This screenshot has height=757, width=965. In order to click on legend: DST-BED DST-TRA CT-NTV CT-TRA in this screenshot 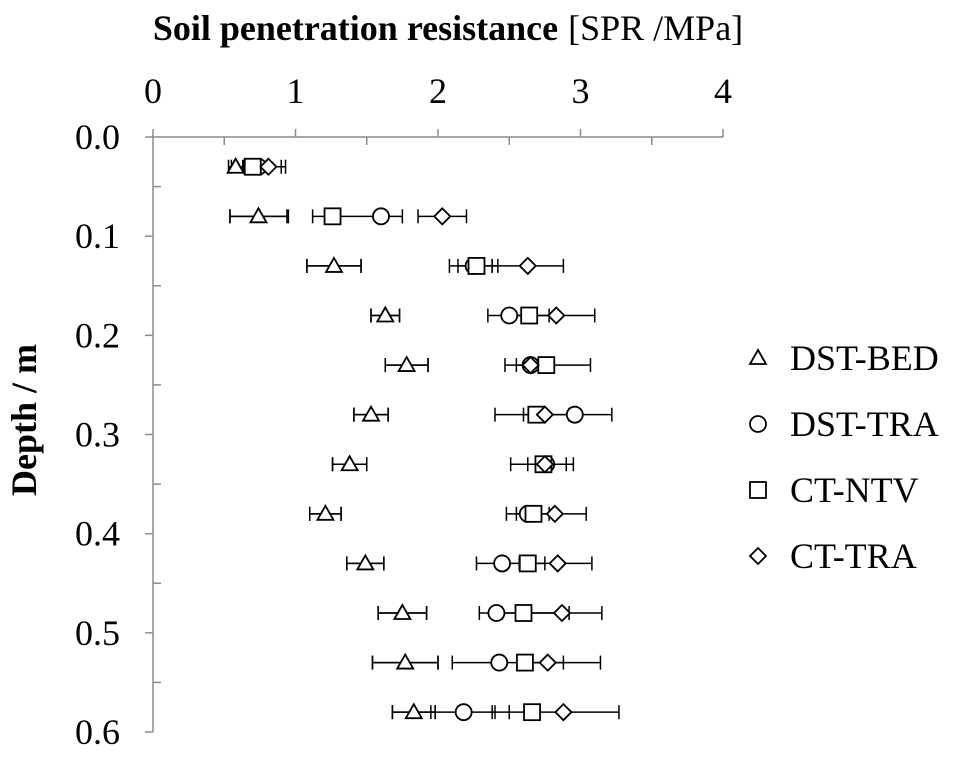, I will do `click(843, 457)`.